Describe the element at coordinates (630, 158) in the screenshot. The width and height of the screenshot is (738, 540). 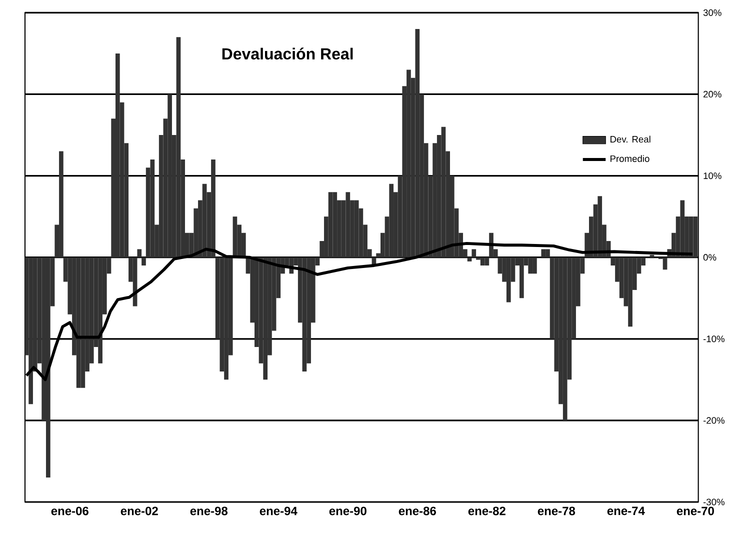
I see `legend-label: Promedio` at that location.